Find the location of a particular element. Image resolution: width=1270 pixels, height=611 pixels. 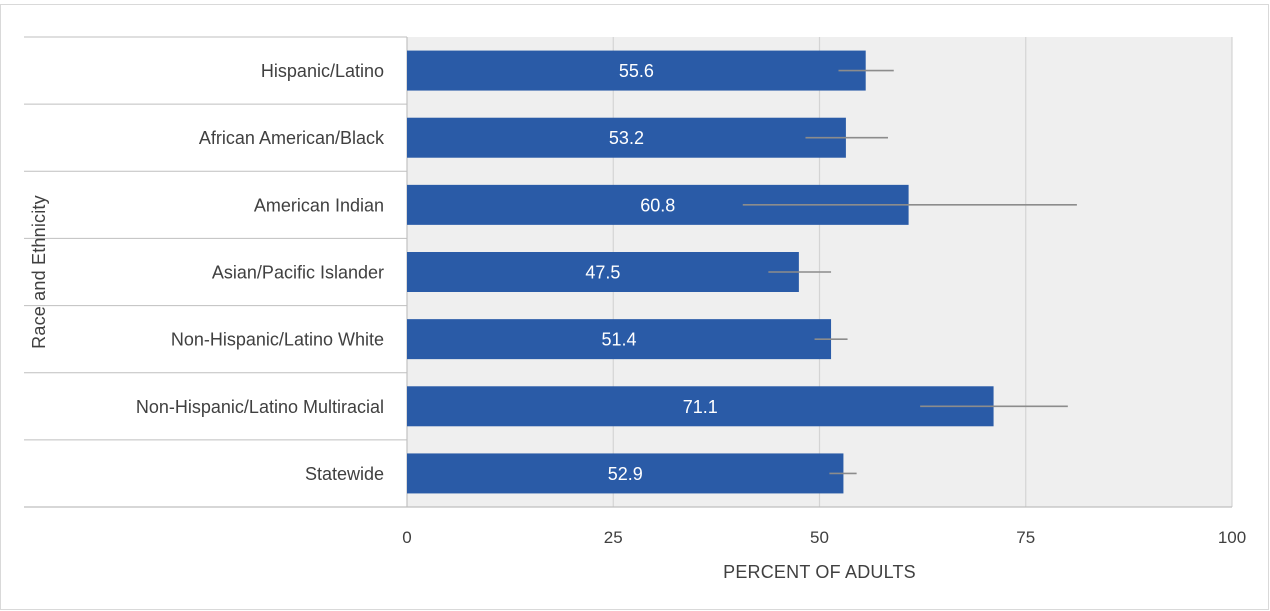

x-tick-labels: 0 25 50 75 100 is located at coordinates (824, 537).